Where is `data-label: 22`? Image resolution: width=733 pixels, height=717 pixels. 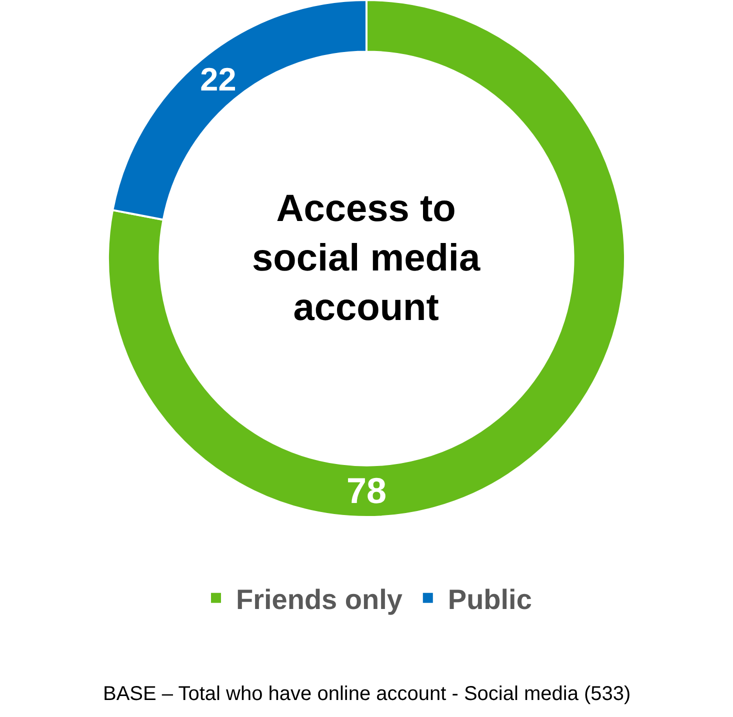 data-label: 22 is located at coordinates (218, 80).